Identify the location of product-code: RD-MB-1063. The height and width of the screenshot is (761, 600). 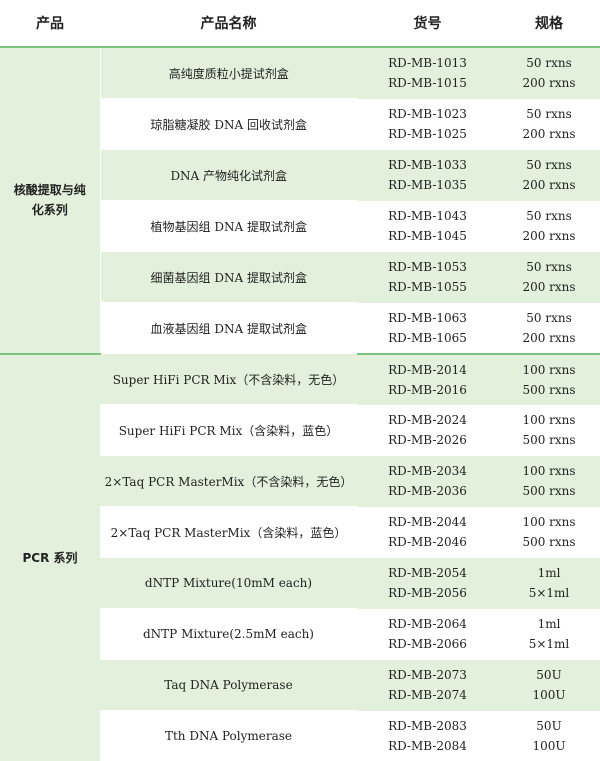
(427, 317).